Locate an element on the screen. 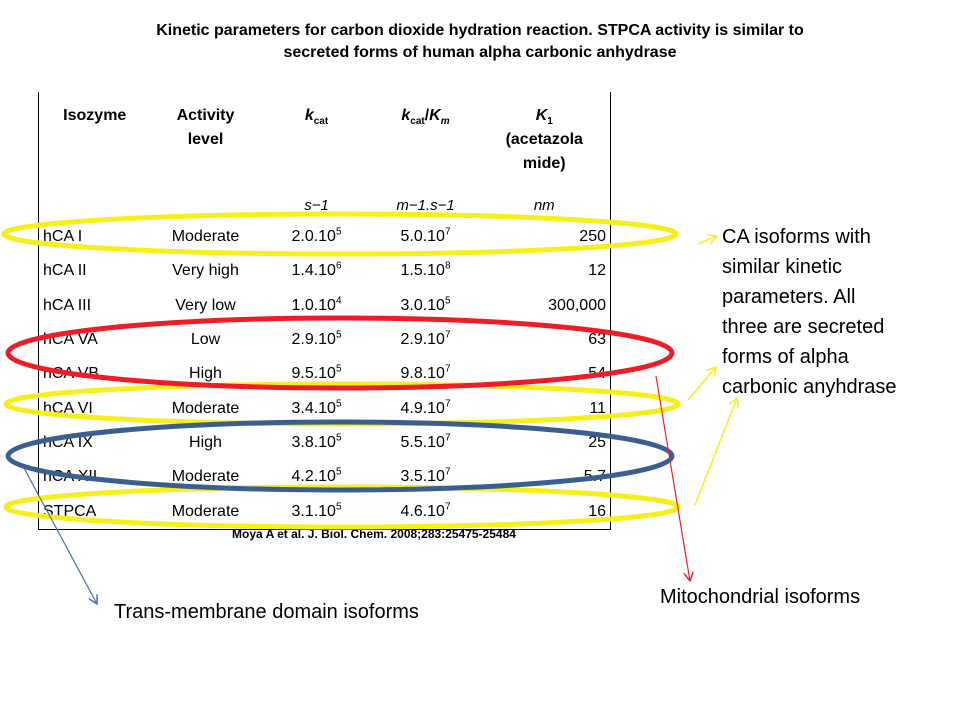 The width and height of the screenshot is (960, 720). cell-kcat: 2.0.105 is located at coordinates (316, 236).